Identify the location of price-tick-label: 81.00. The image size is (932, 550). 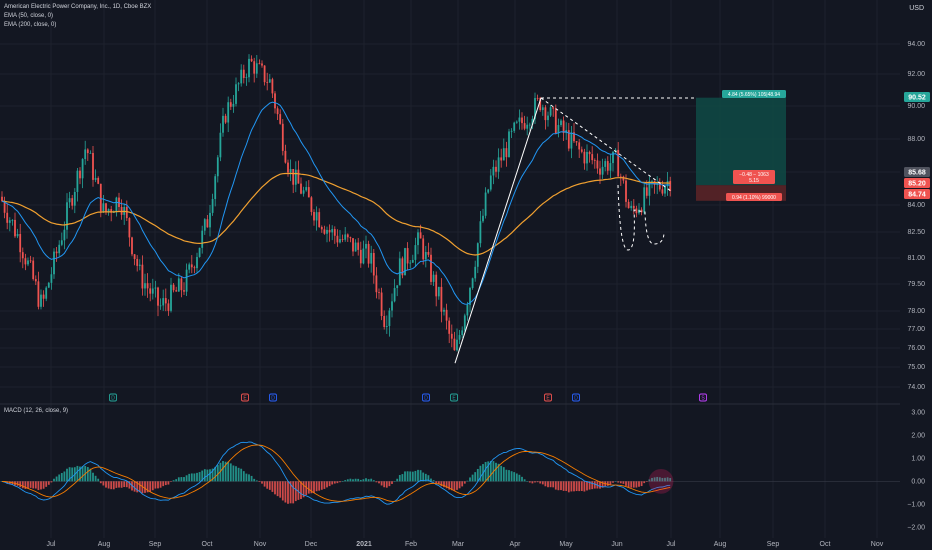
(916, 258).